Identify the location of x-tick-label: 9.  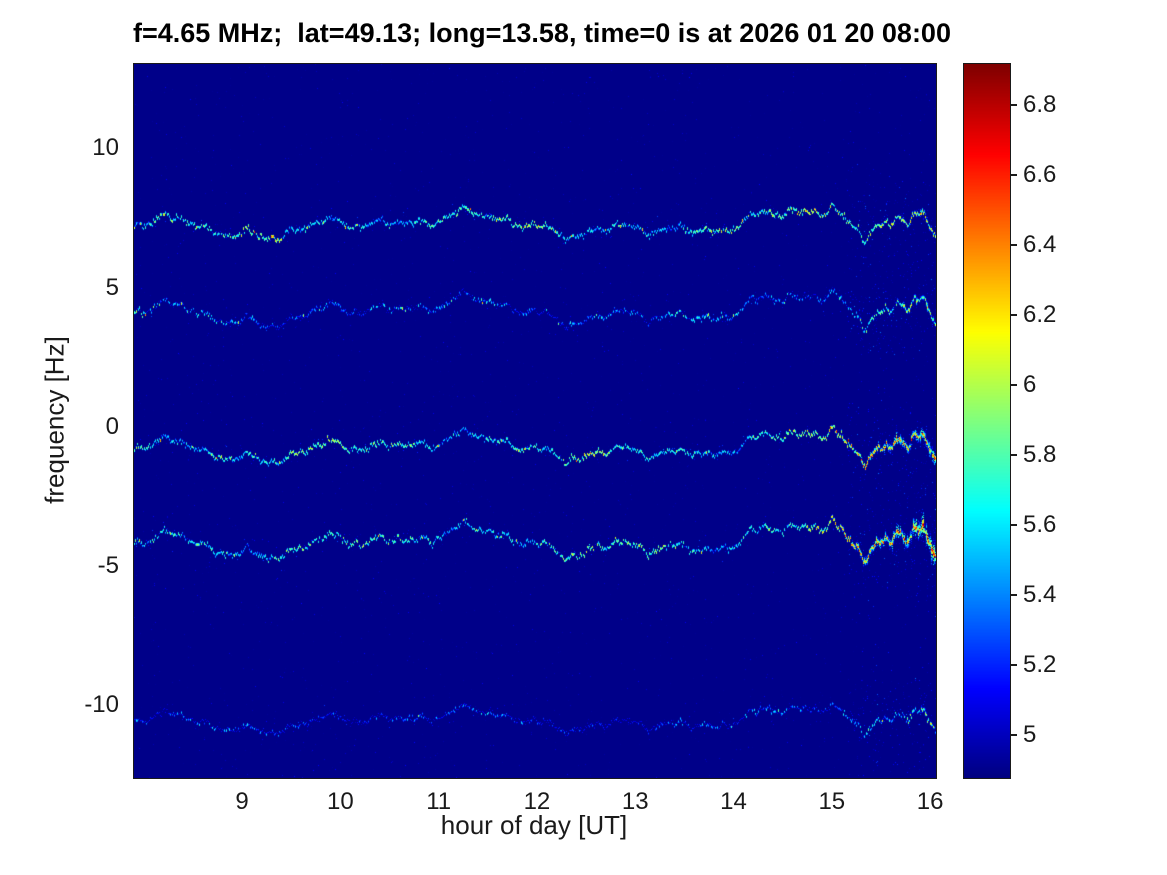
(242, 801).